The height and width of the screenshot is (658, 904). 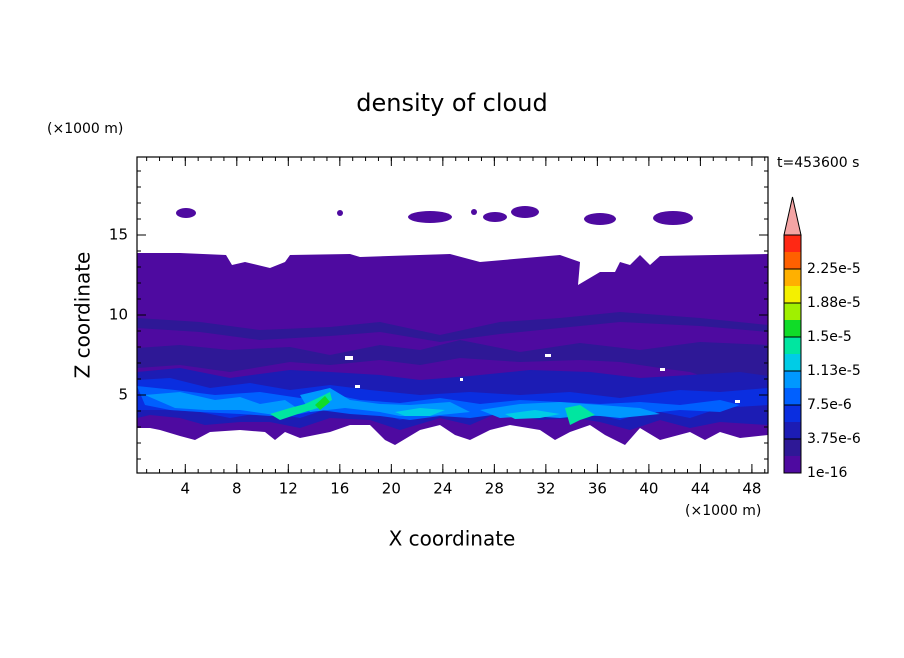 What do you see at coordinates (648, 489) in the screenshot?
I see `x-tick-label: 40` at bounding box center [648, 489].